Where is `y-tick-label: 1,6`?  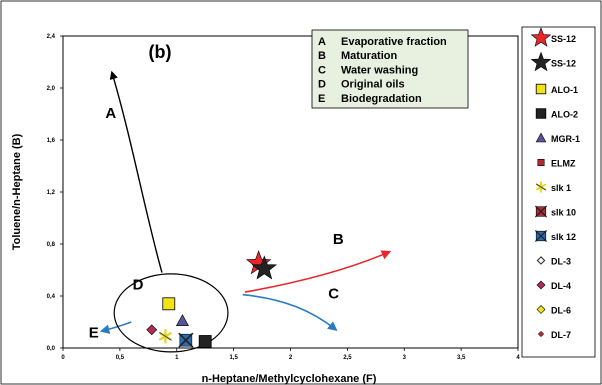 y-tick-label: 1,6 is located at coordinates (51, 141).